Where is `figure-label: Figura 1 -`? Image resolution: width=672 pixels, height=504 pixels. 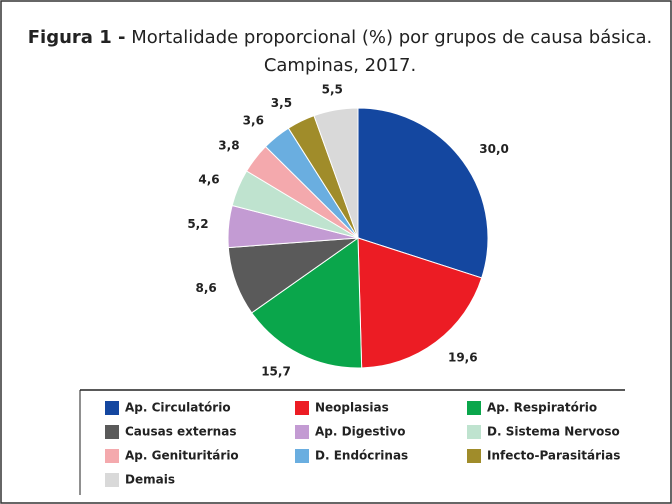
figure-label: Figura 1 - is located at coordinates (76, 37).